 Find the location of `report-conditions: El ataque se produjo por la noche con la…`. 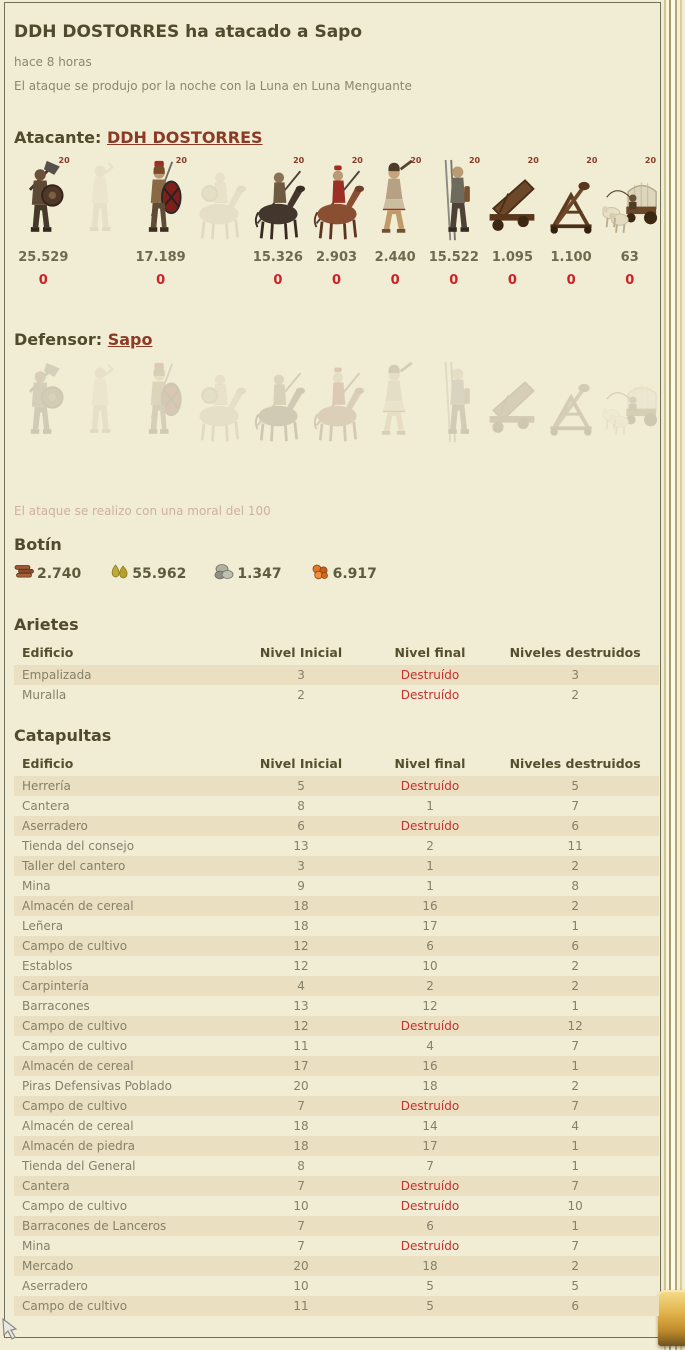

report-conditions: El ataque se produjo por la noche con la… is located at coordinates (213, 86).